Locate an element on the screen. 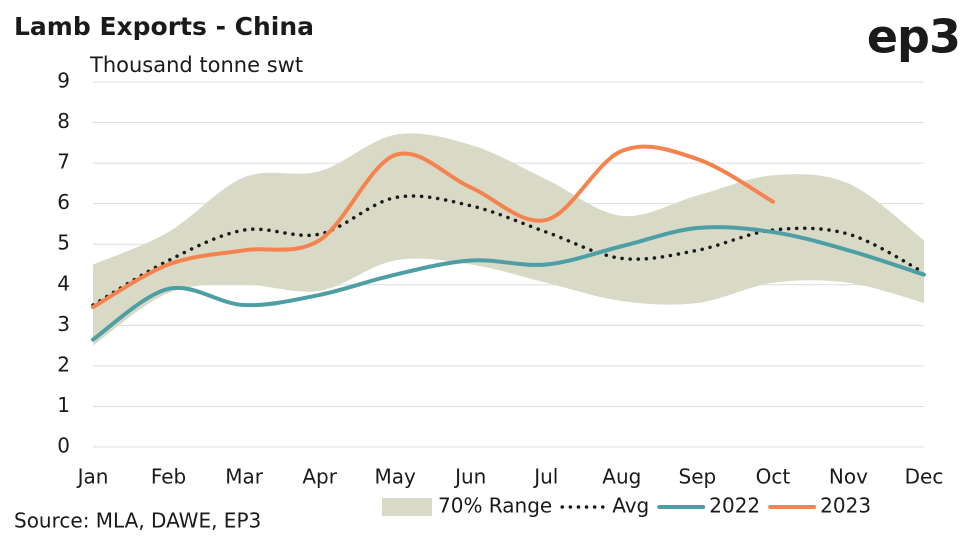 The image size is (962, 541). y-tick-label: 1 is located at coordinates (63, 405).